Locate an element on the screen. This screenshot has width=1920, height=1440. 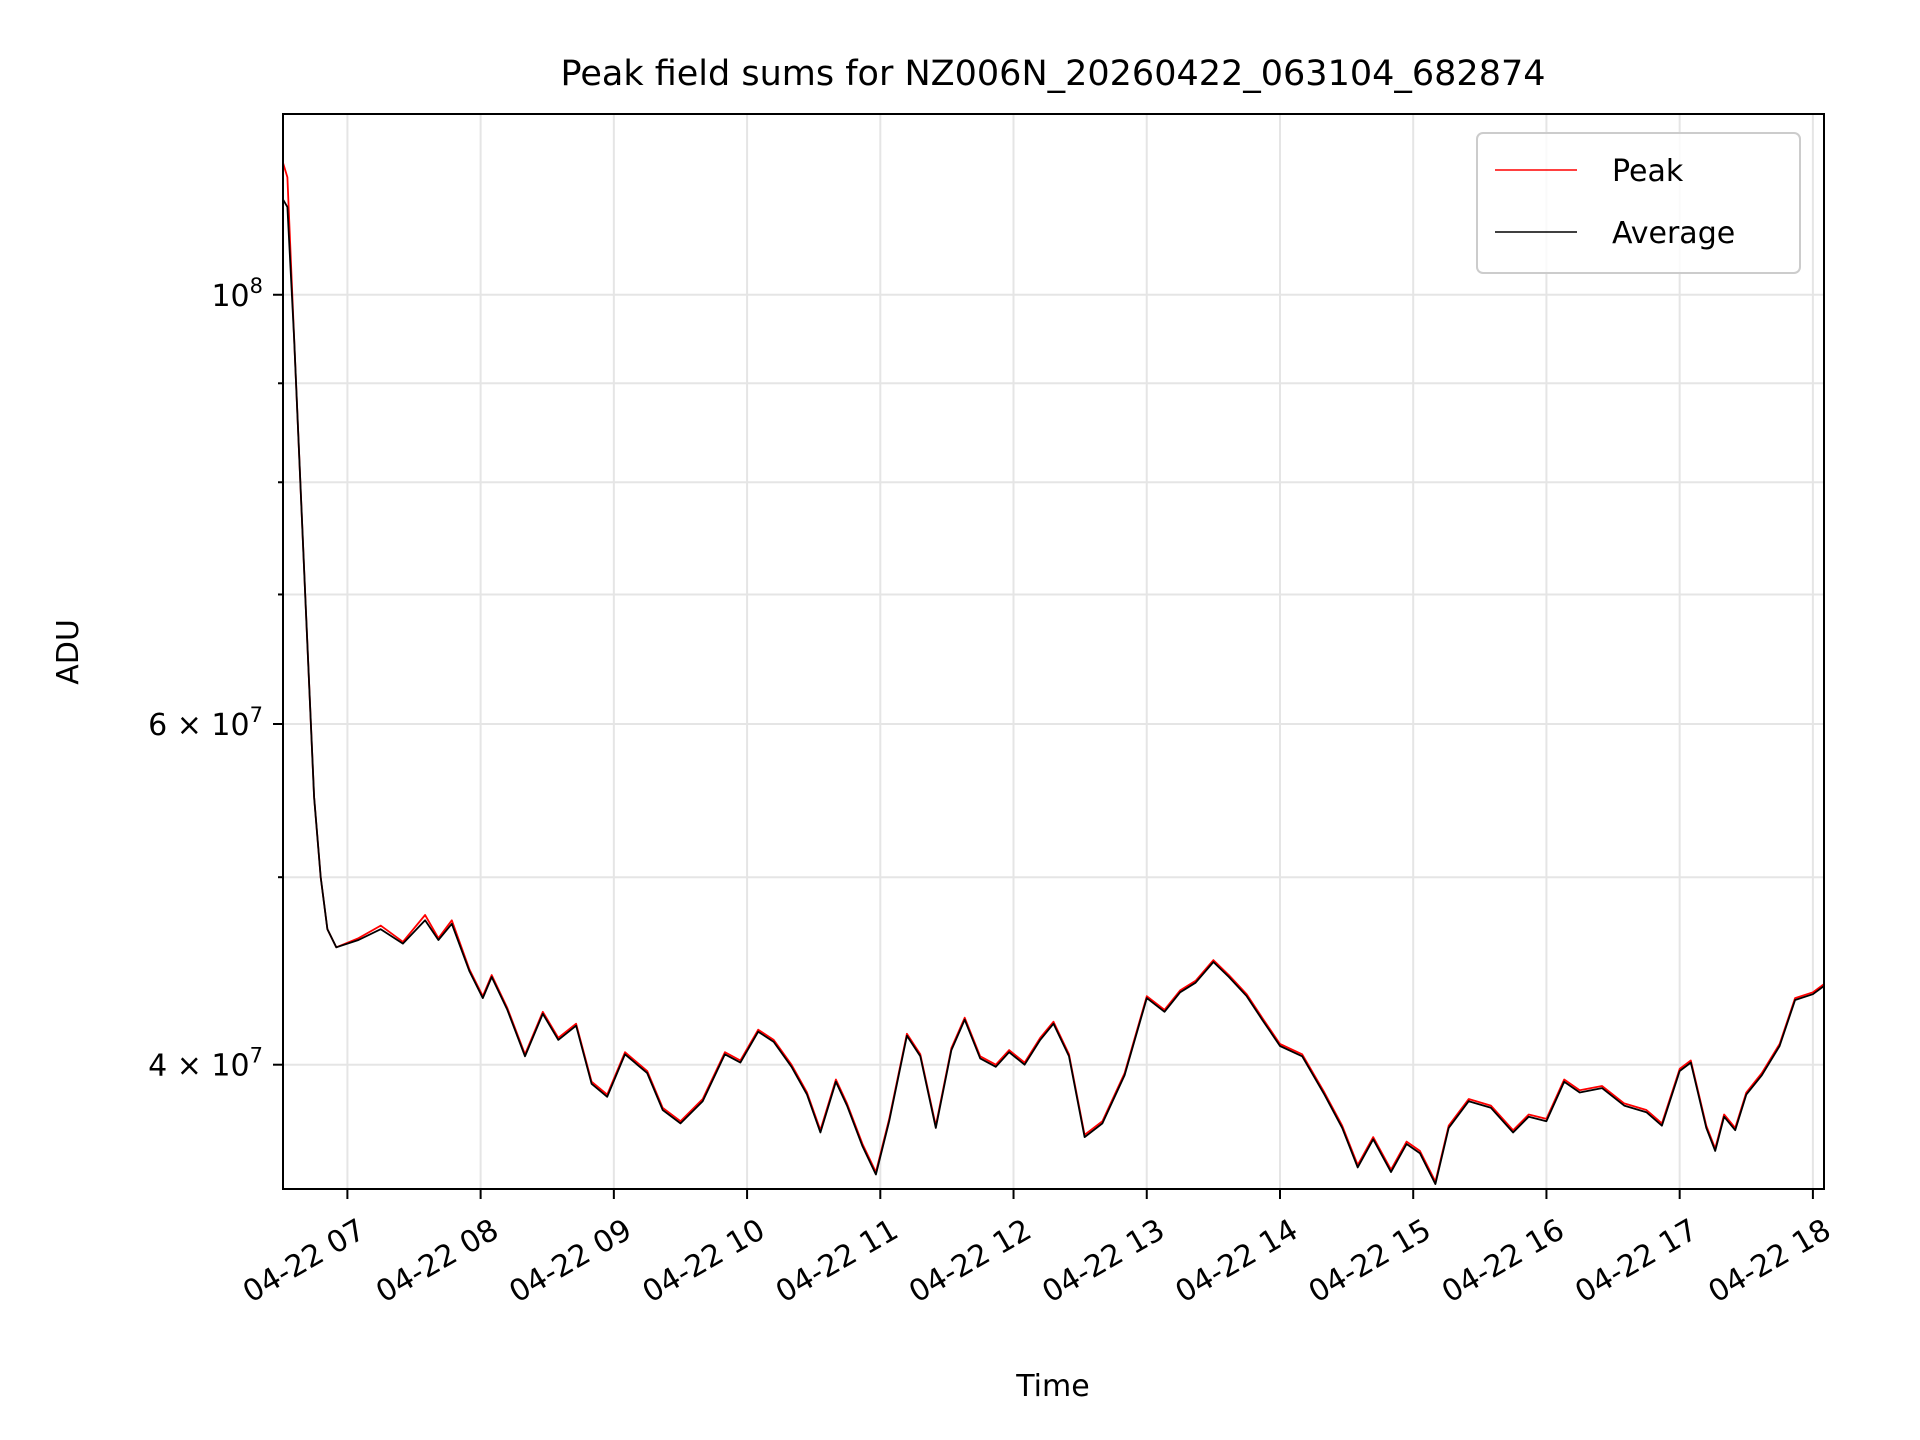
legend: Peak Average is located at coordinates (1638, 203).